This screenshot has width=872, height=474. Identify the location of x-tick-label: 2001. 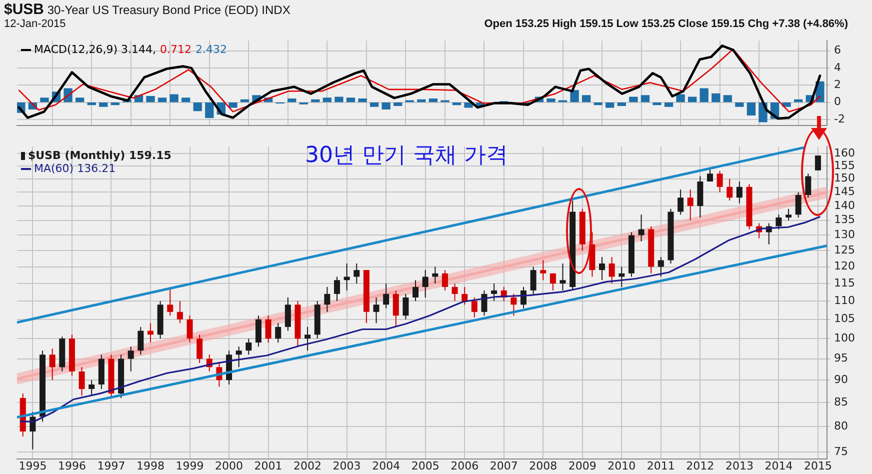
(268, 465).